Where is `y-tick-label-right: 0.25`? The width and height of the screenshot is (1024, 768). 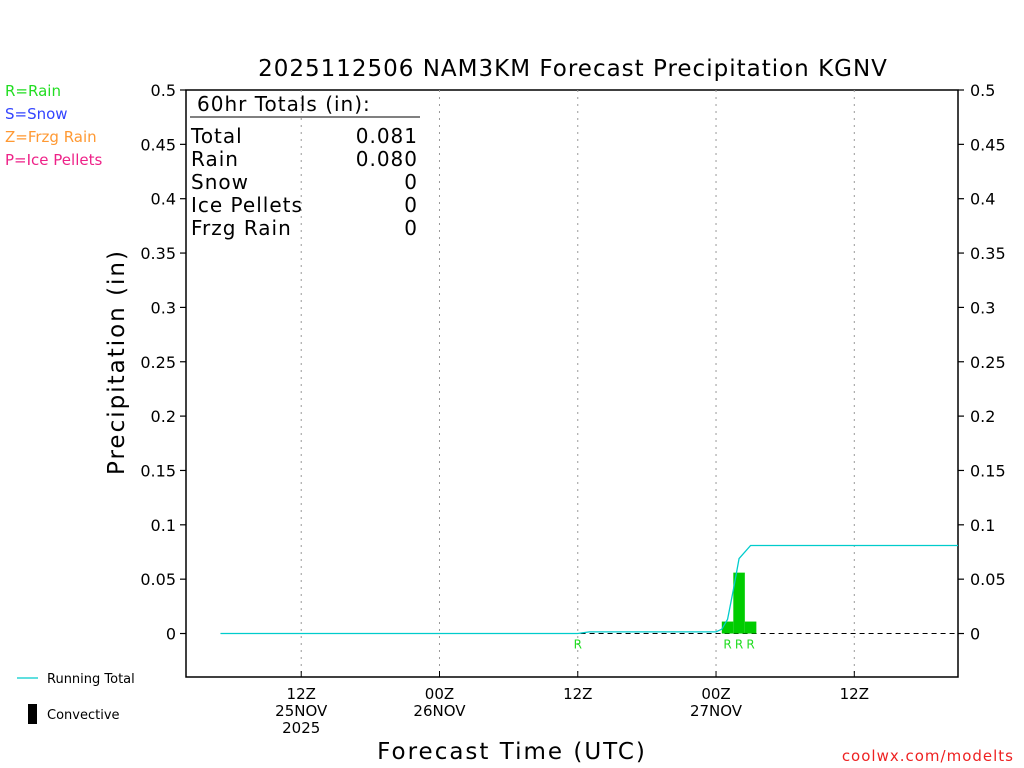 y-tick-label-right: 0.25 is located at coordinates (988, 362).